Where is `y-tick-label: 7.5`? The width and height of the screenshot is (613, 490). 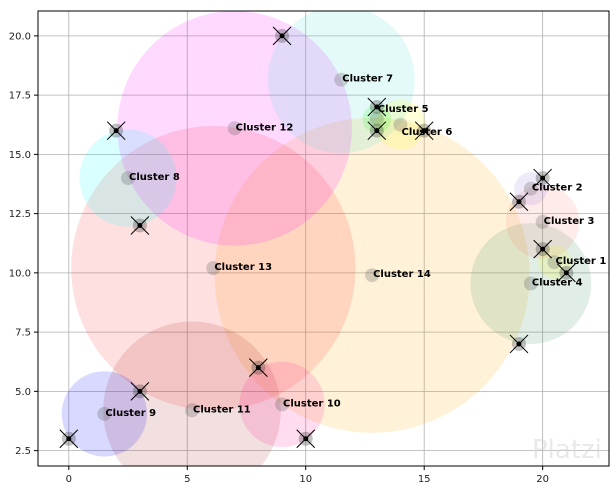
y-tick-label: 7.5 is located at coordinates (23, 333).